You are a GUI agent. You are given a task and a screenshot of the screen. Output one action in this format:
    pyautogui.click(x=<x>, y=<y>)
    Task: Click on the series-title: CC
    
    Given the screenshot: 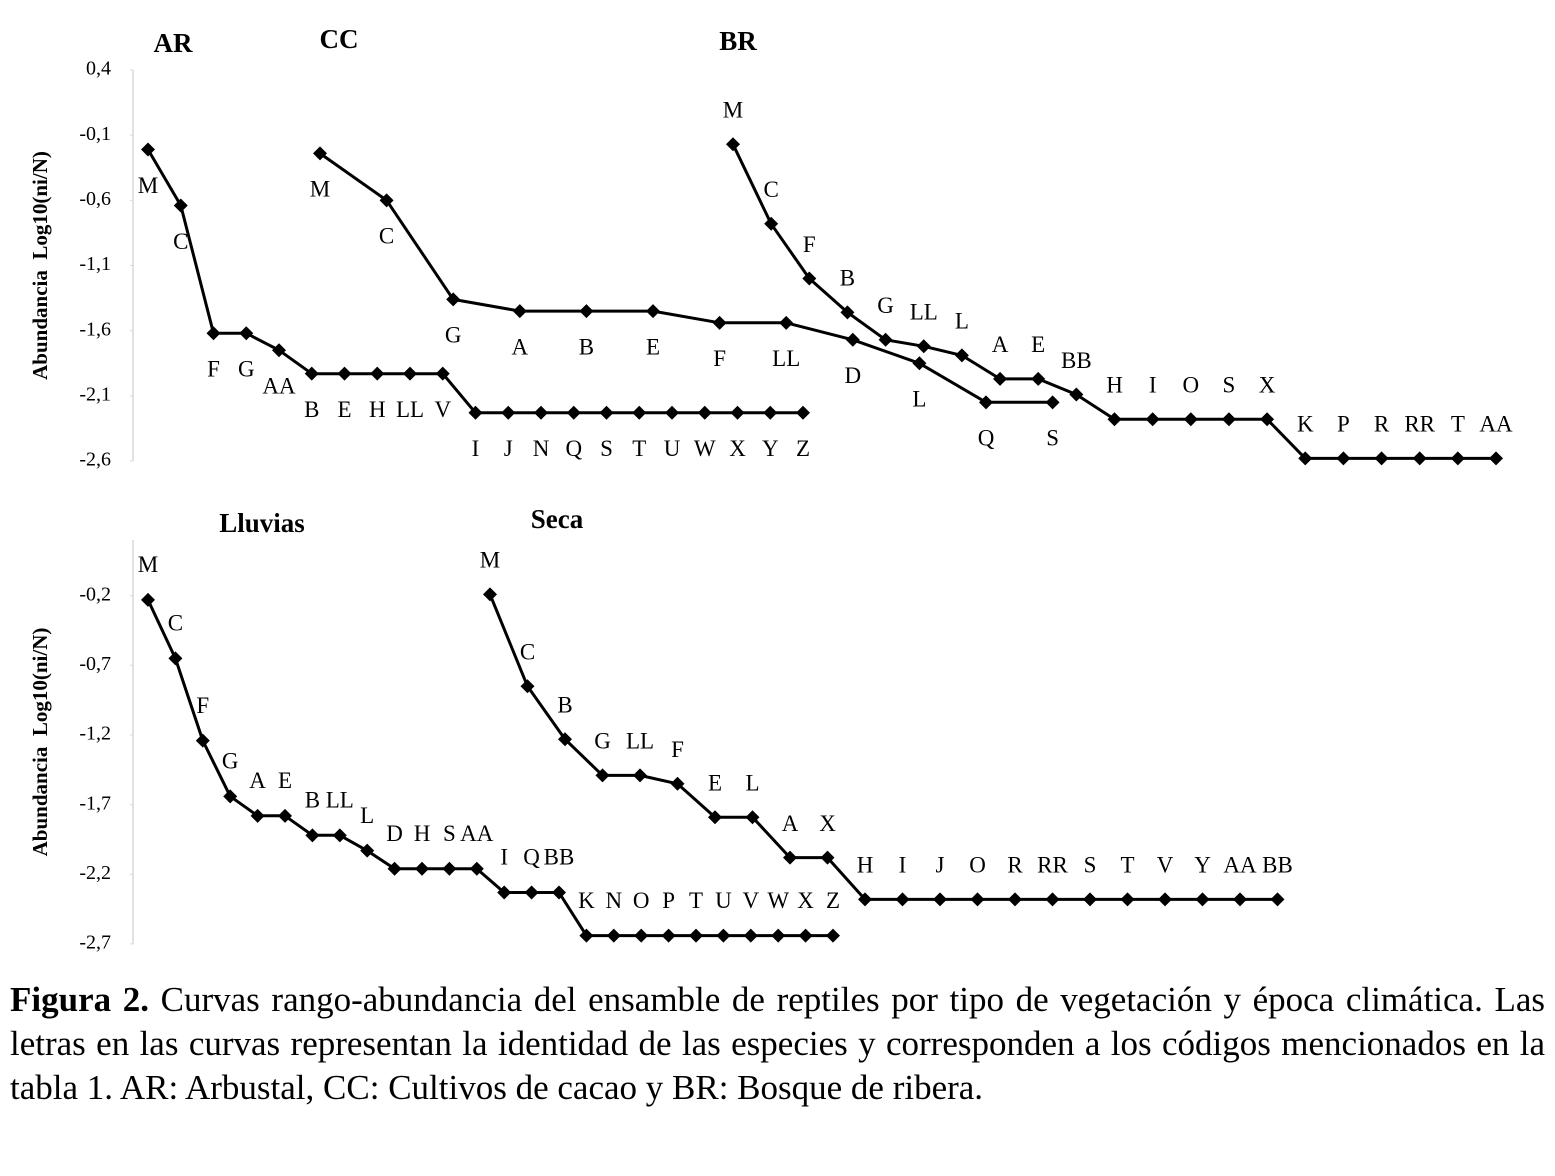 What is the action you would take?
    pyautogui.click(x=339, y=39)
    